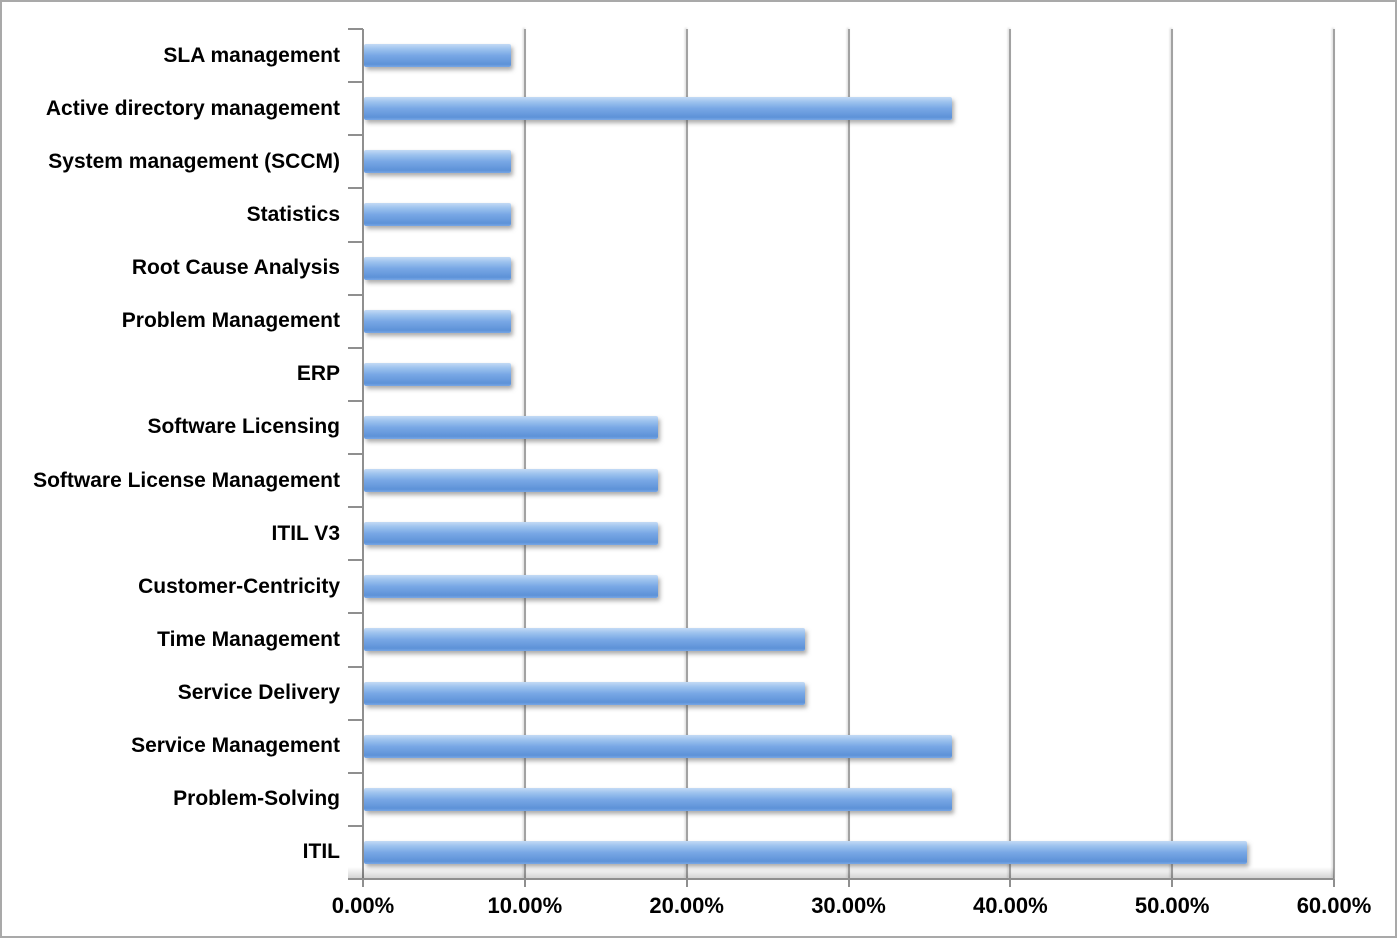 Image resolution: width=1397 pixels, height=938 pixels. What do you see at coordinates (686, 905) in the screenshot?
I see `x-tick-label: 20.00%` at bounding box center [686, 905].